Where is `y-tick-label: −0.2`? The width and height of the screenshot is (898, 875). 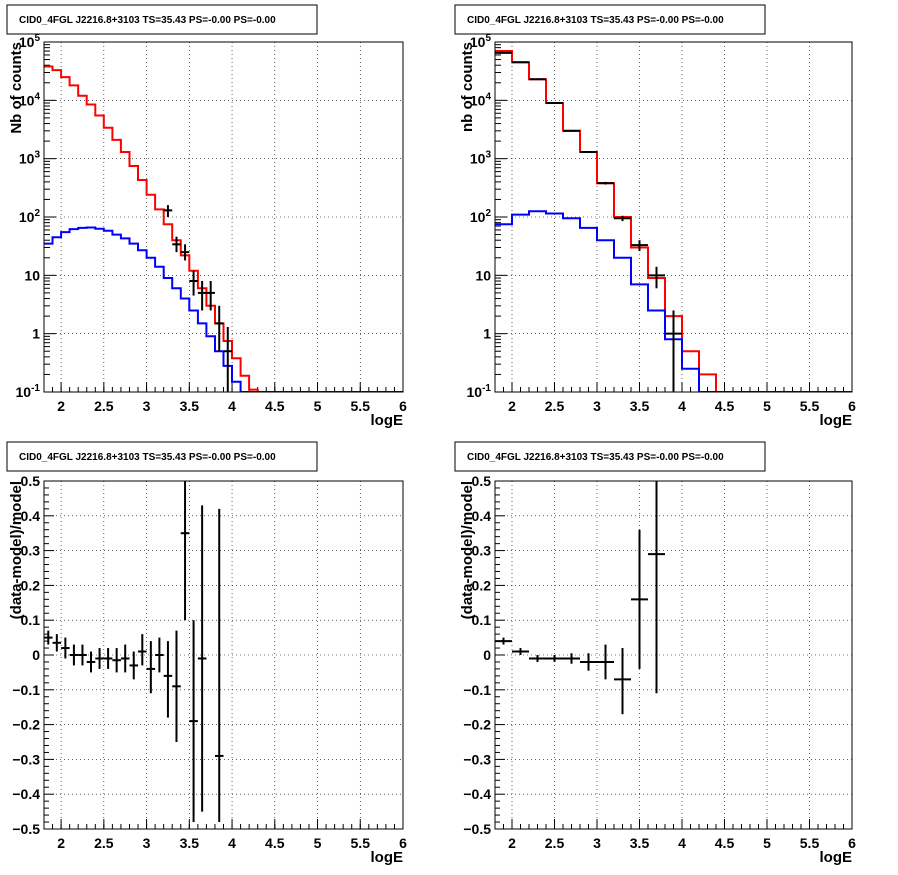 y-tick-label: −0.2 is located at coordinates (477, 725).